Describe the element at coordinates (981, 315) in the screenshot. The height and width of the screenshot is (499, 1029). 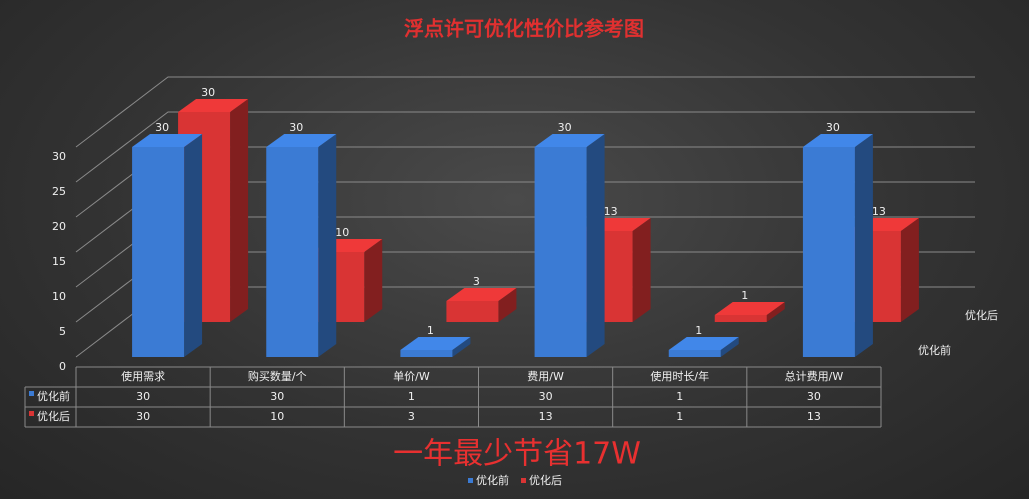
I see `depth-label: 优化后` at that location.